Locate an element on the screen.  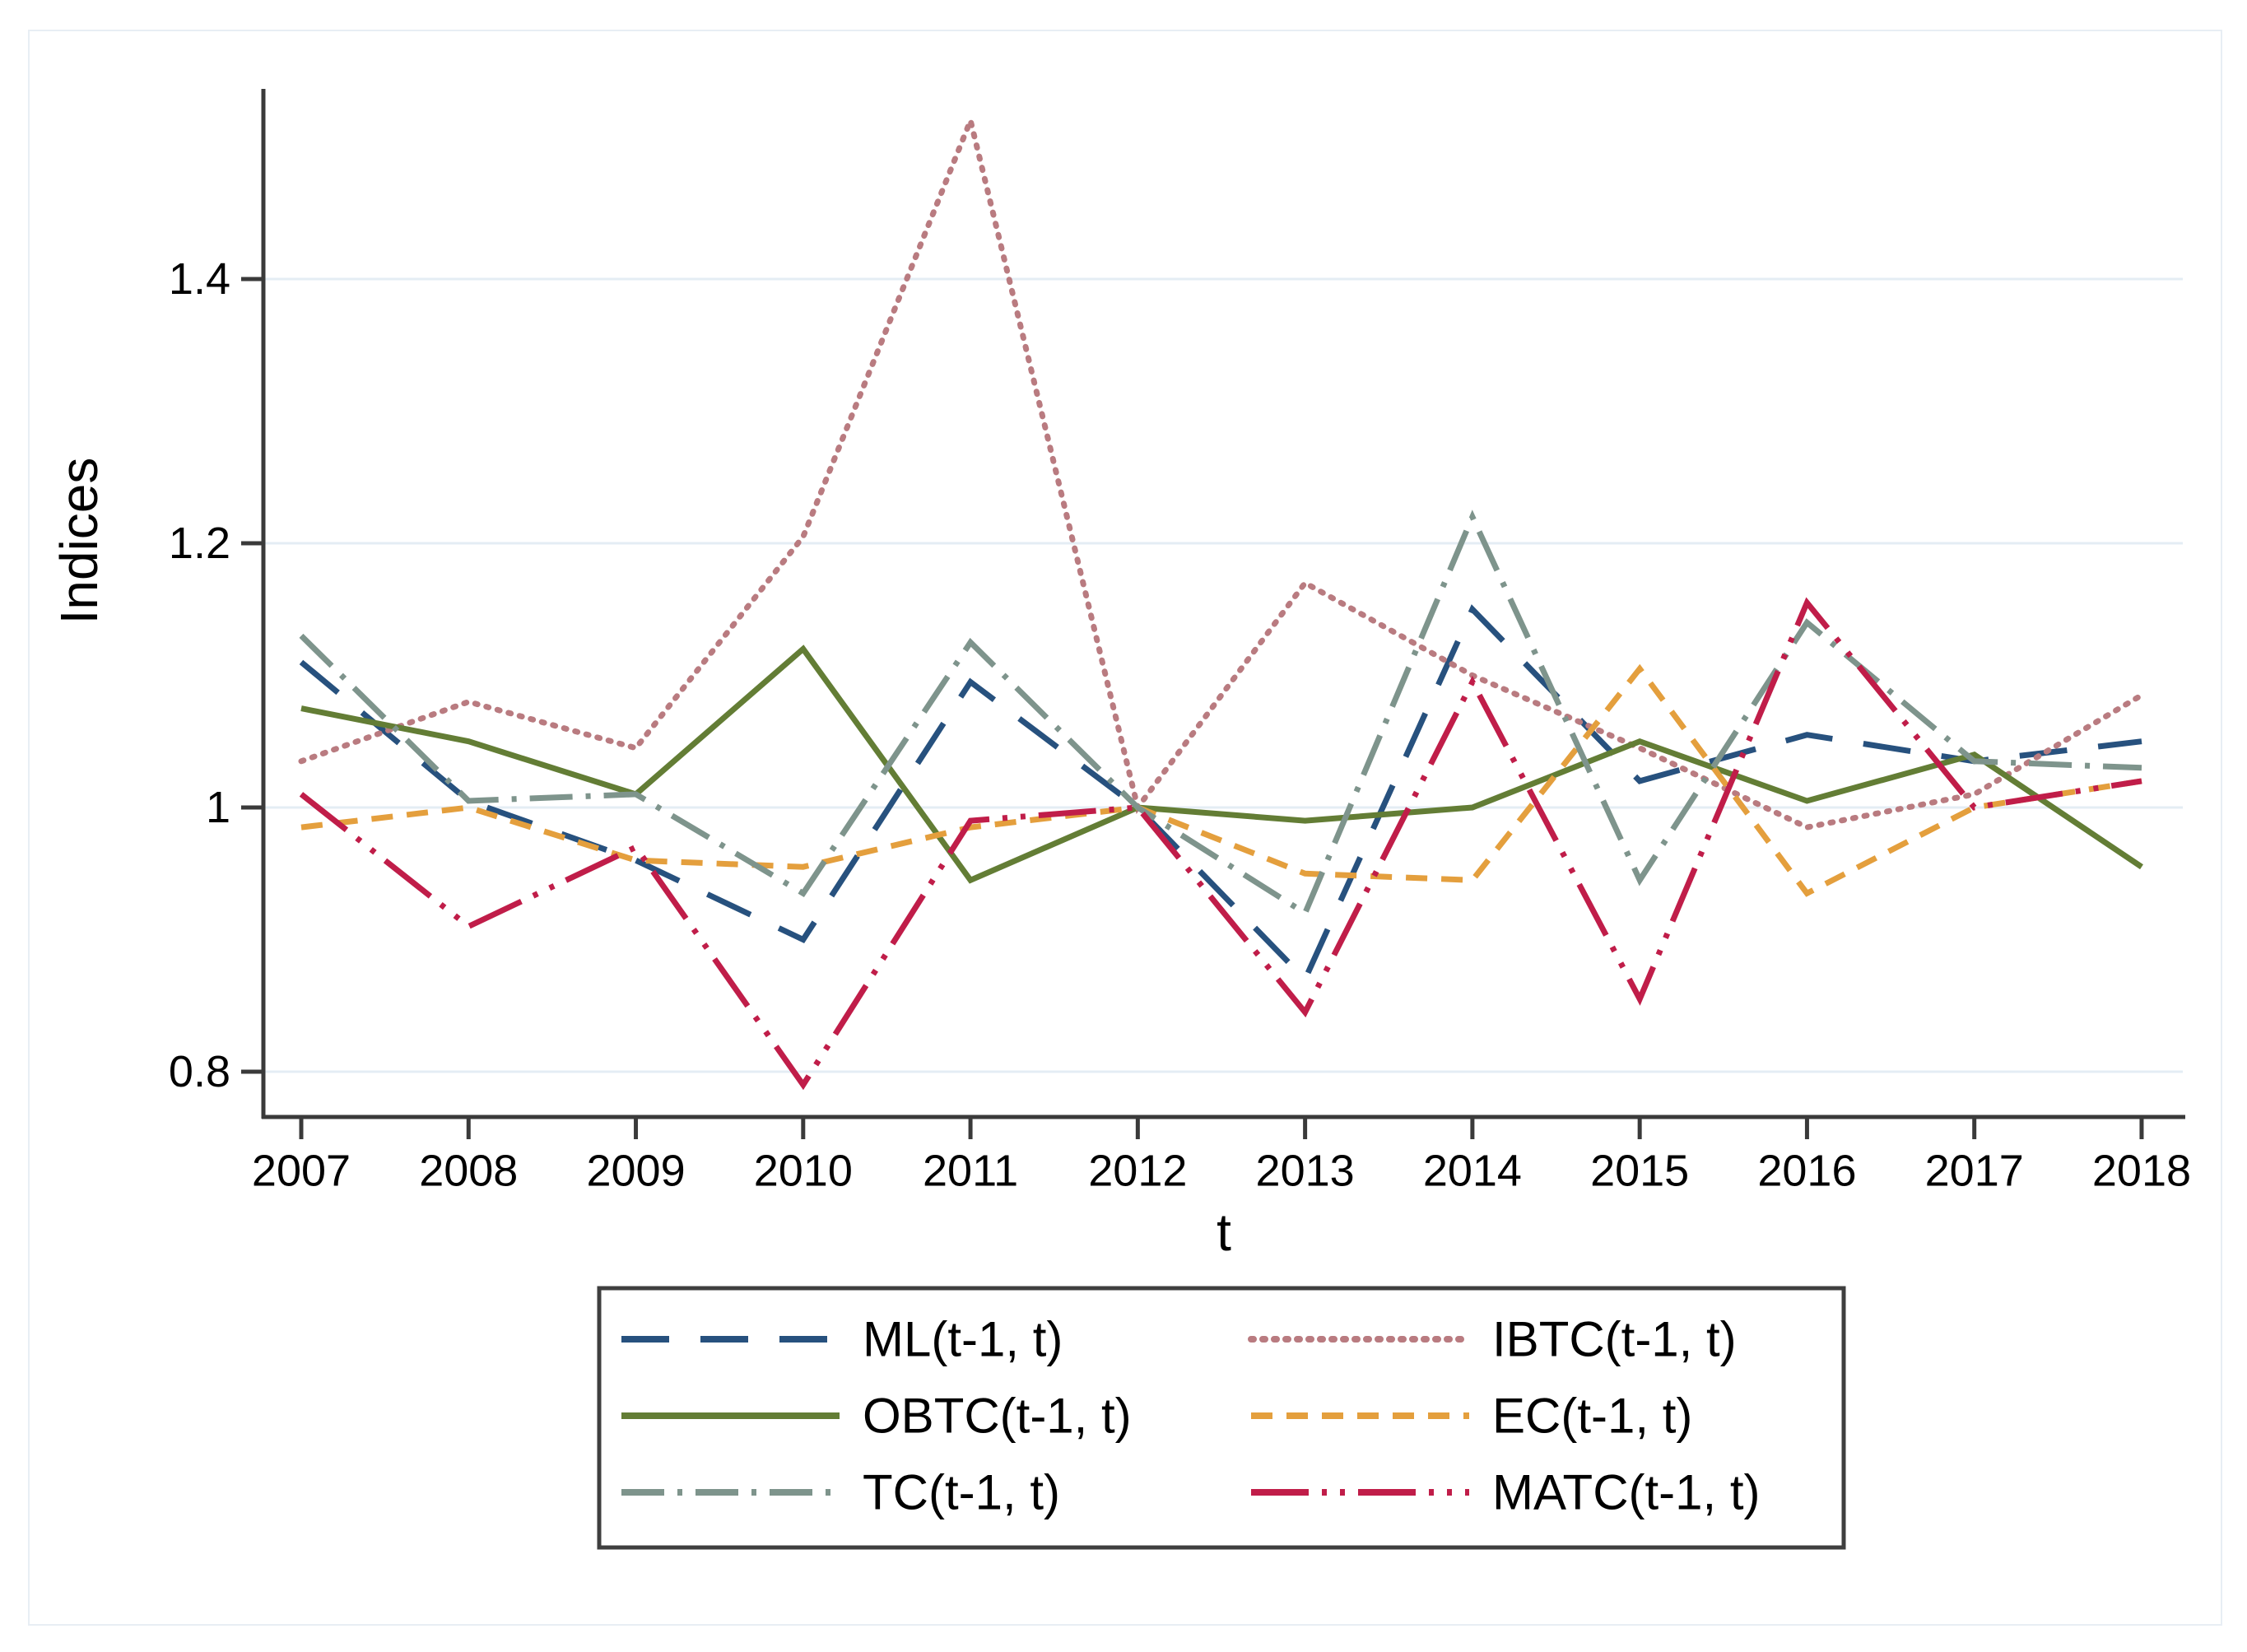
legend-label-obtc: OBTC(t-1, t) is located at coordinates (997, 1416).